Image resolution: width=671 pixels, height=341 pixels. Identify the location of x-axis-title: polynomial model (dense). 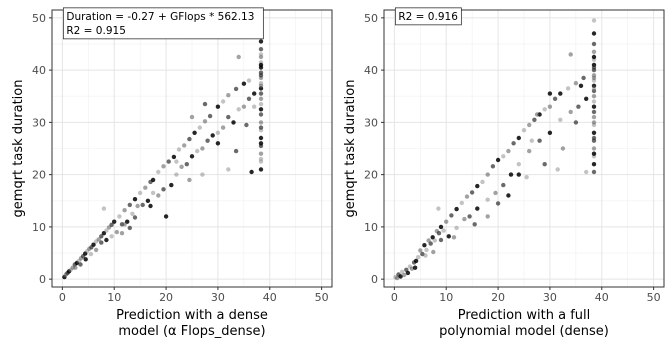
(524, 331).